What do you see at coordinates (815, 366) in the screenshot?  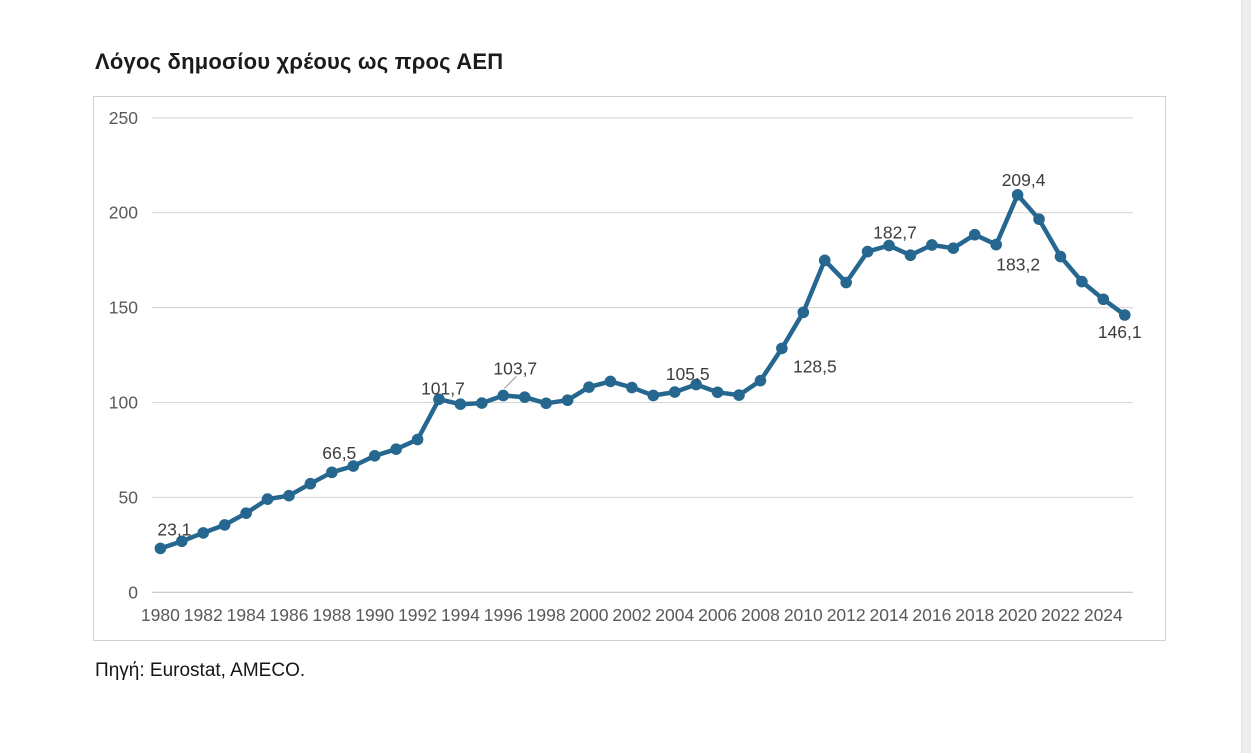 I see `data-point-label: 128,5` at bounding box center [815, 366].